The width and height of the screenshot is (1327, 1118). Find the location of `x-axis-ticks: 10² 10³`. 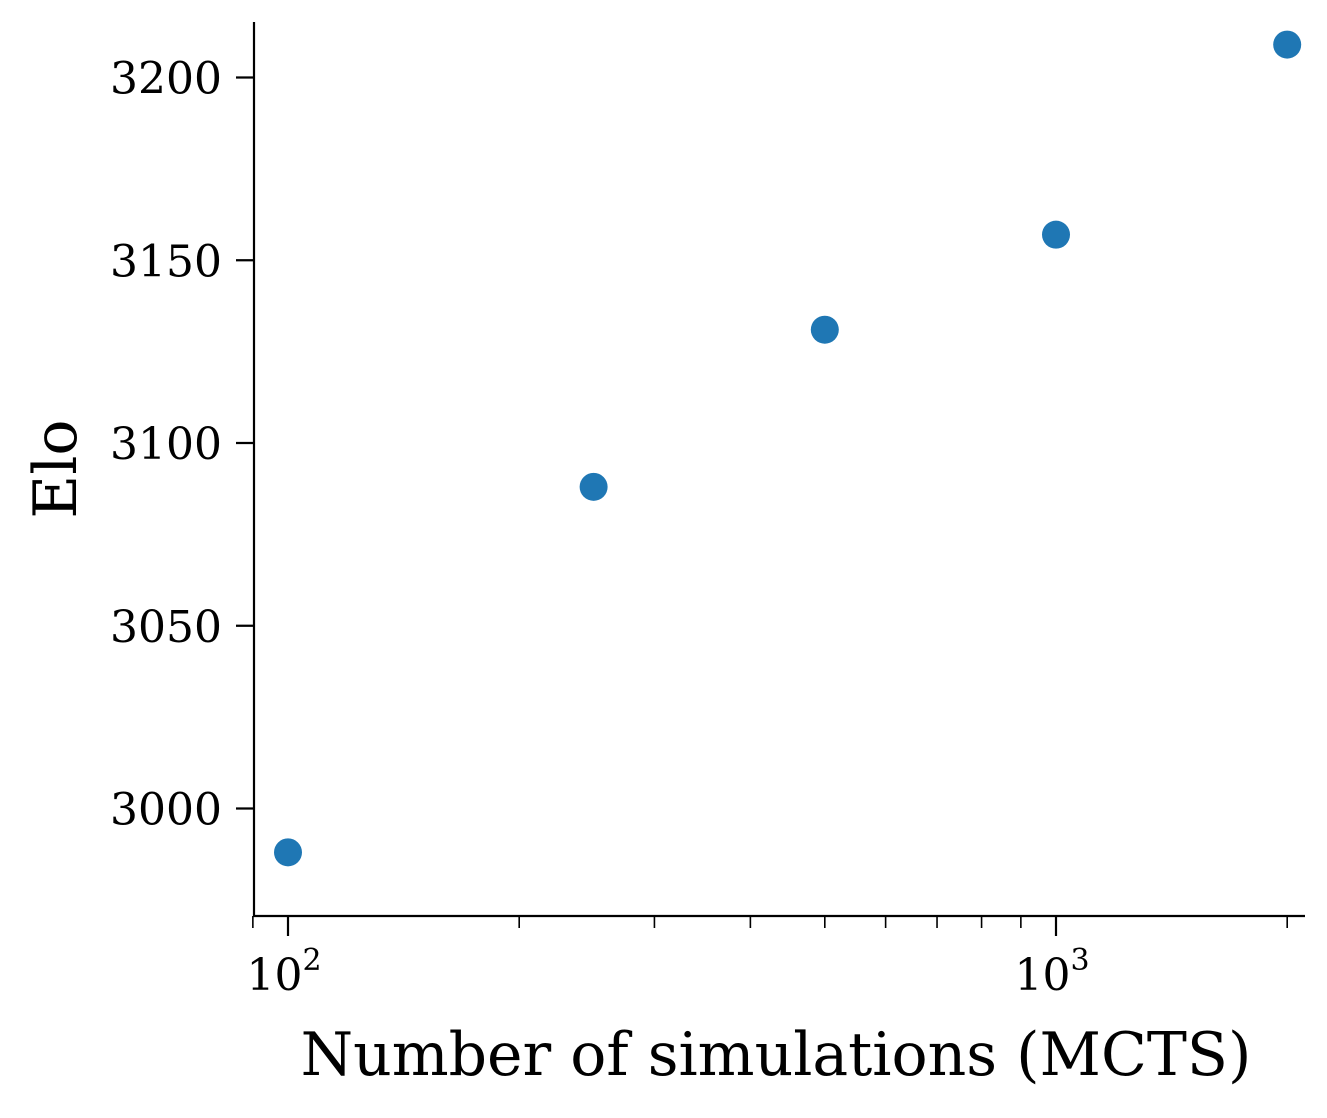

x-axis-ticks: 10² 10³ is located at coordinates (767, 958).